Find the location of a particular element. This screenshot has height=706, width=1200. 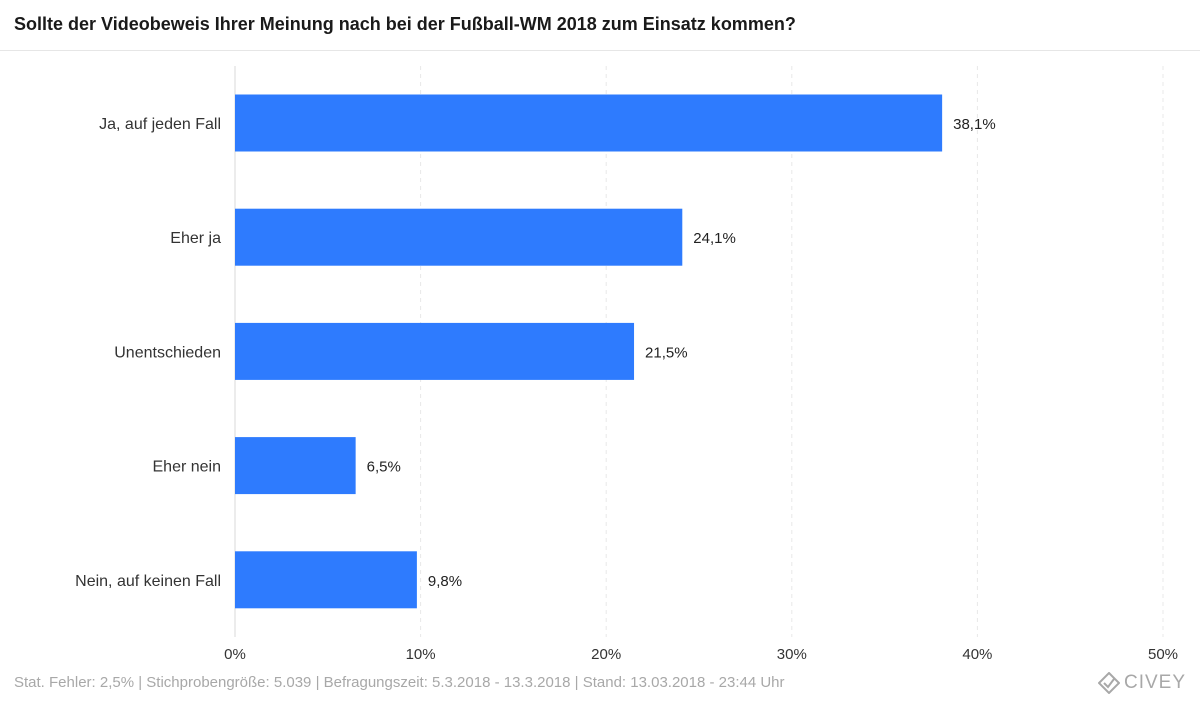

category-label: Eher nein is located at coordinates (187, 467).